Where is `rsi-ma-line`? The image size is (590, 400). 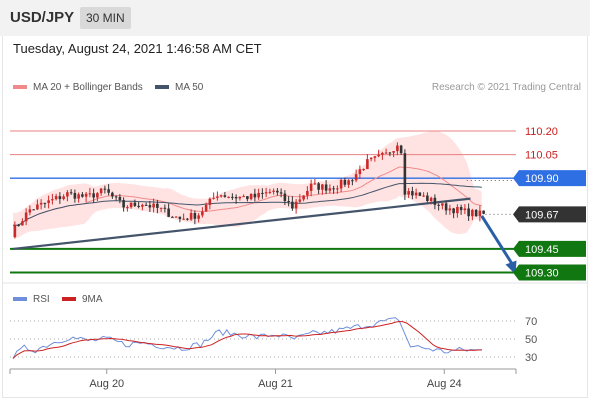
rsi-ma-line is located at coordinates (247, 339).